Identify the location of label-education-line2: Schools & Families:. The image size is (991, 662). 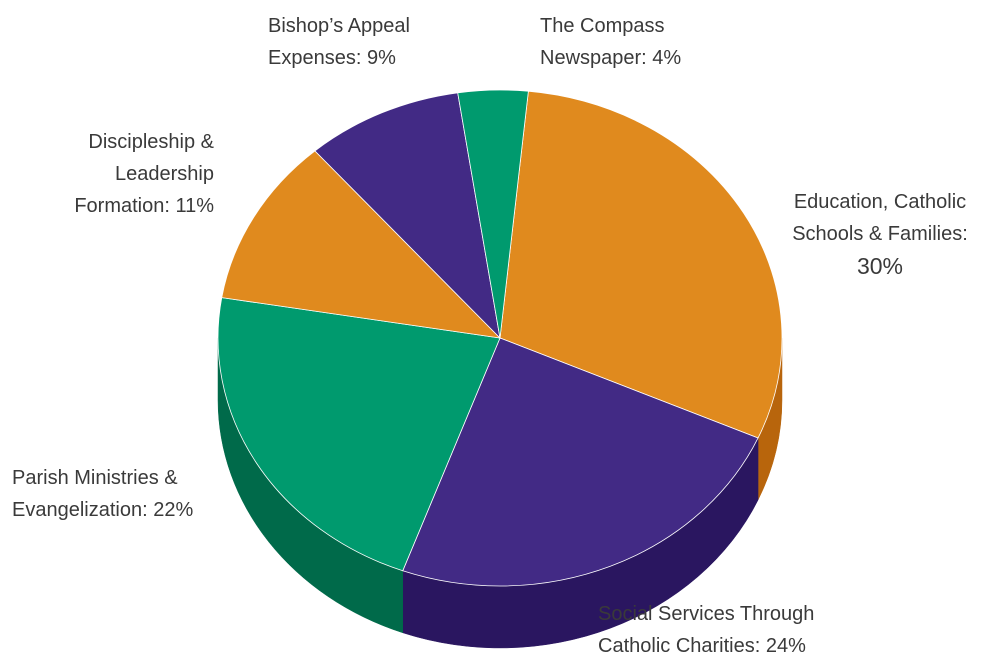
(880, 234).